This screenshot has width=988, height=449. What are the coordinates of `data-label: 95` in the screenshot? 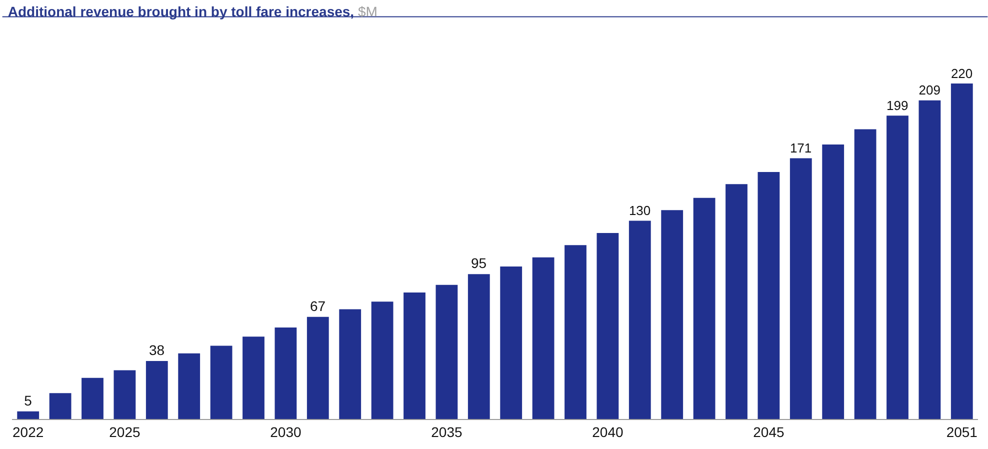 It's located at (479, 263).